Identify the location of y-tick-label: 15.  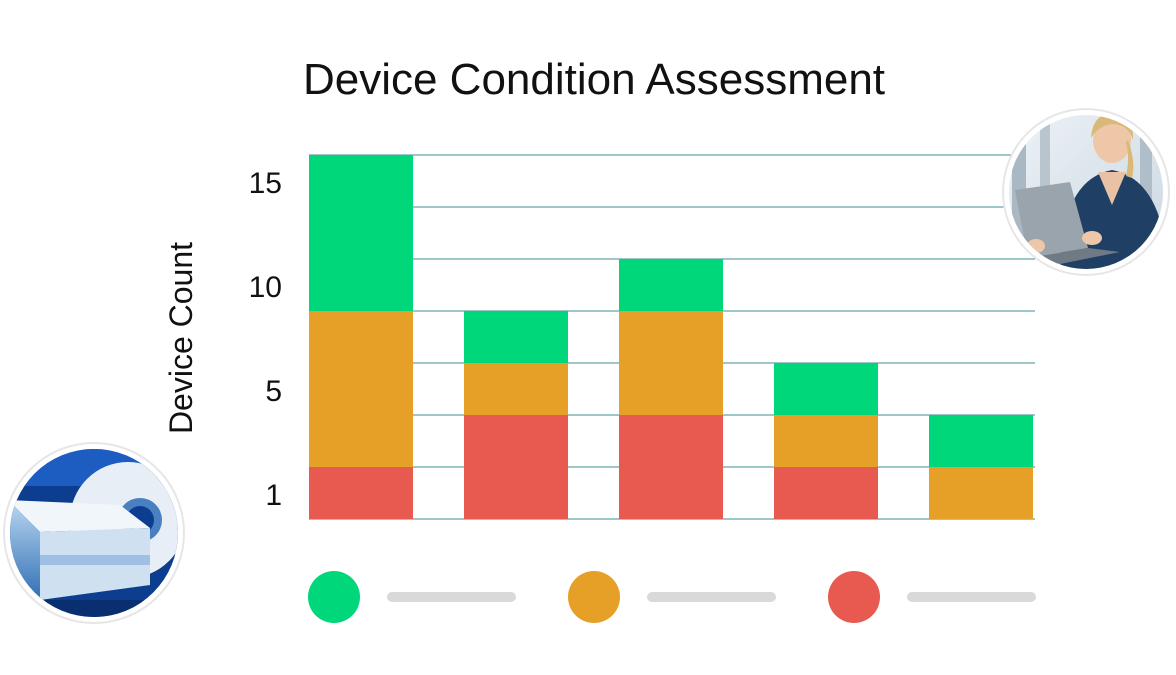
(265, 183).